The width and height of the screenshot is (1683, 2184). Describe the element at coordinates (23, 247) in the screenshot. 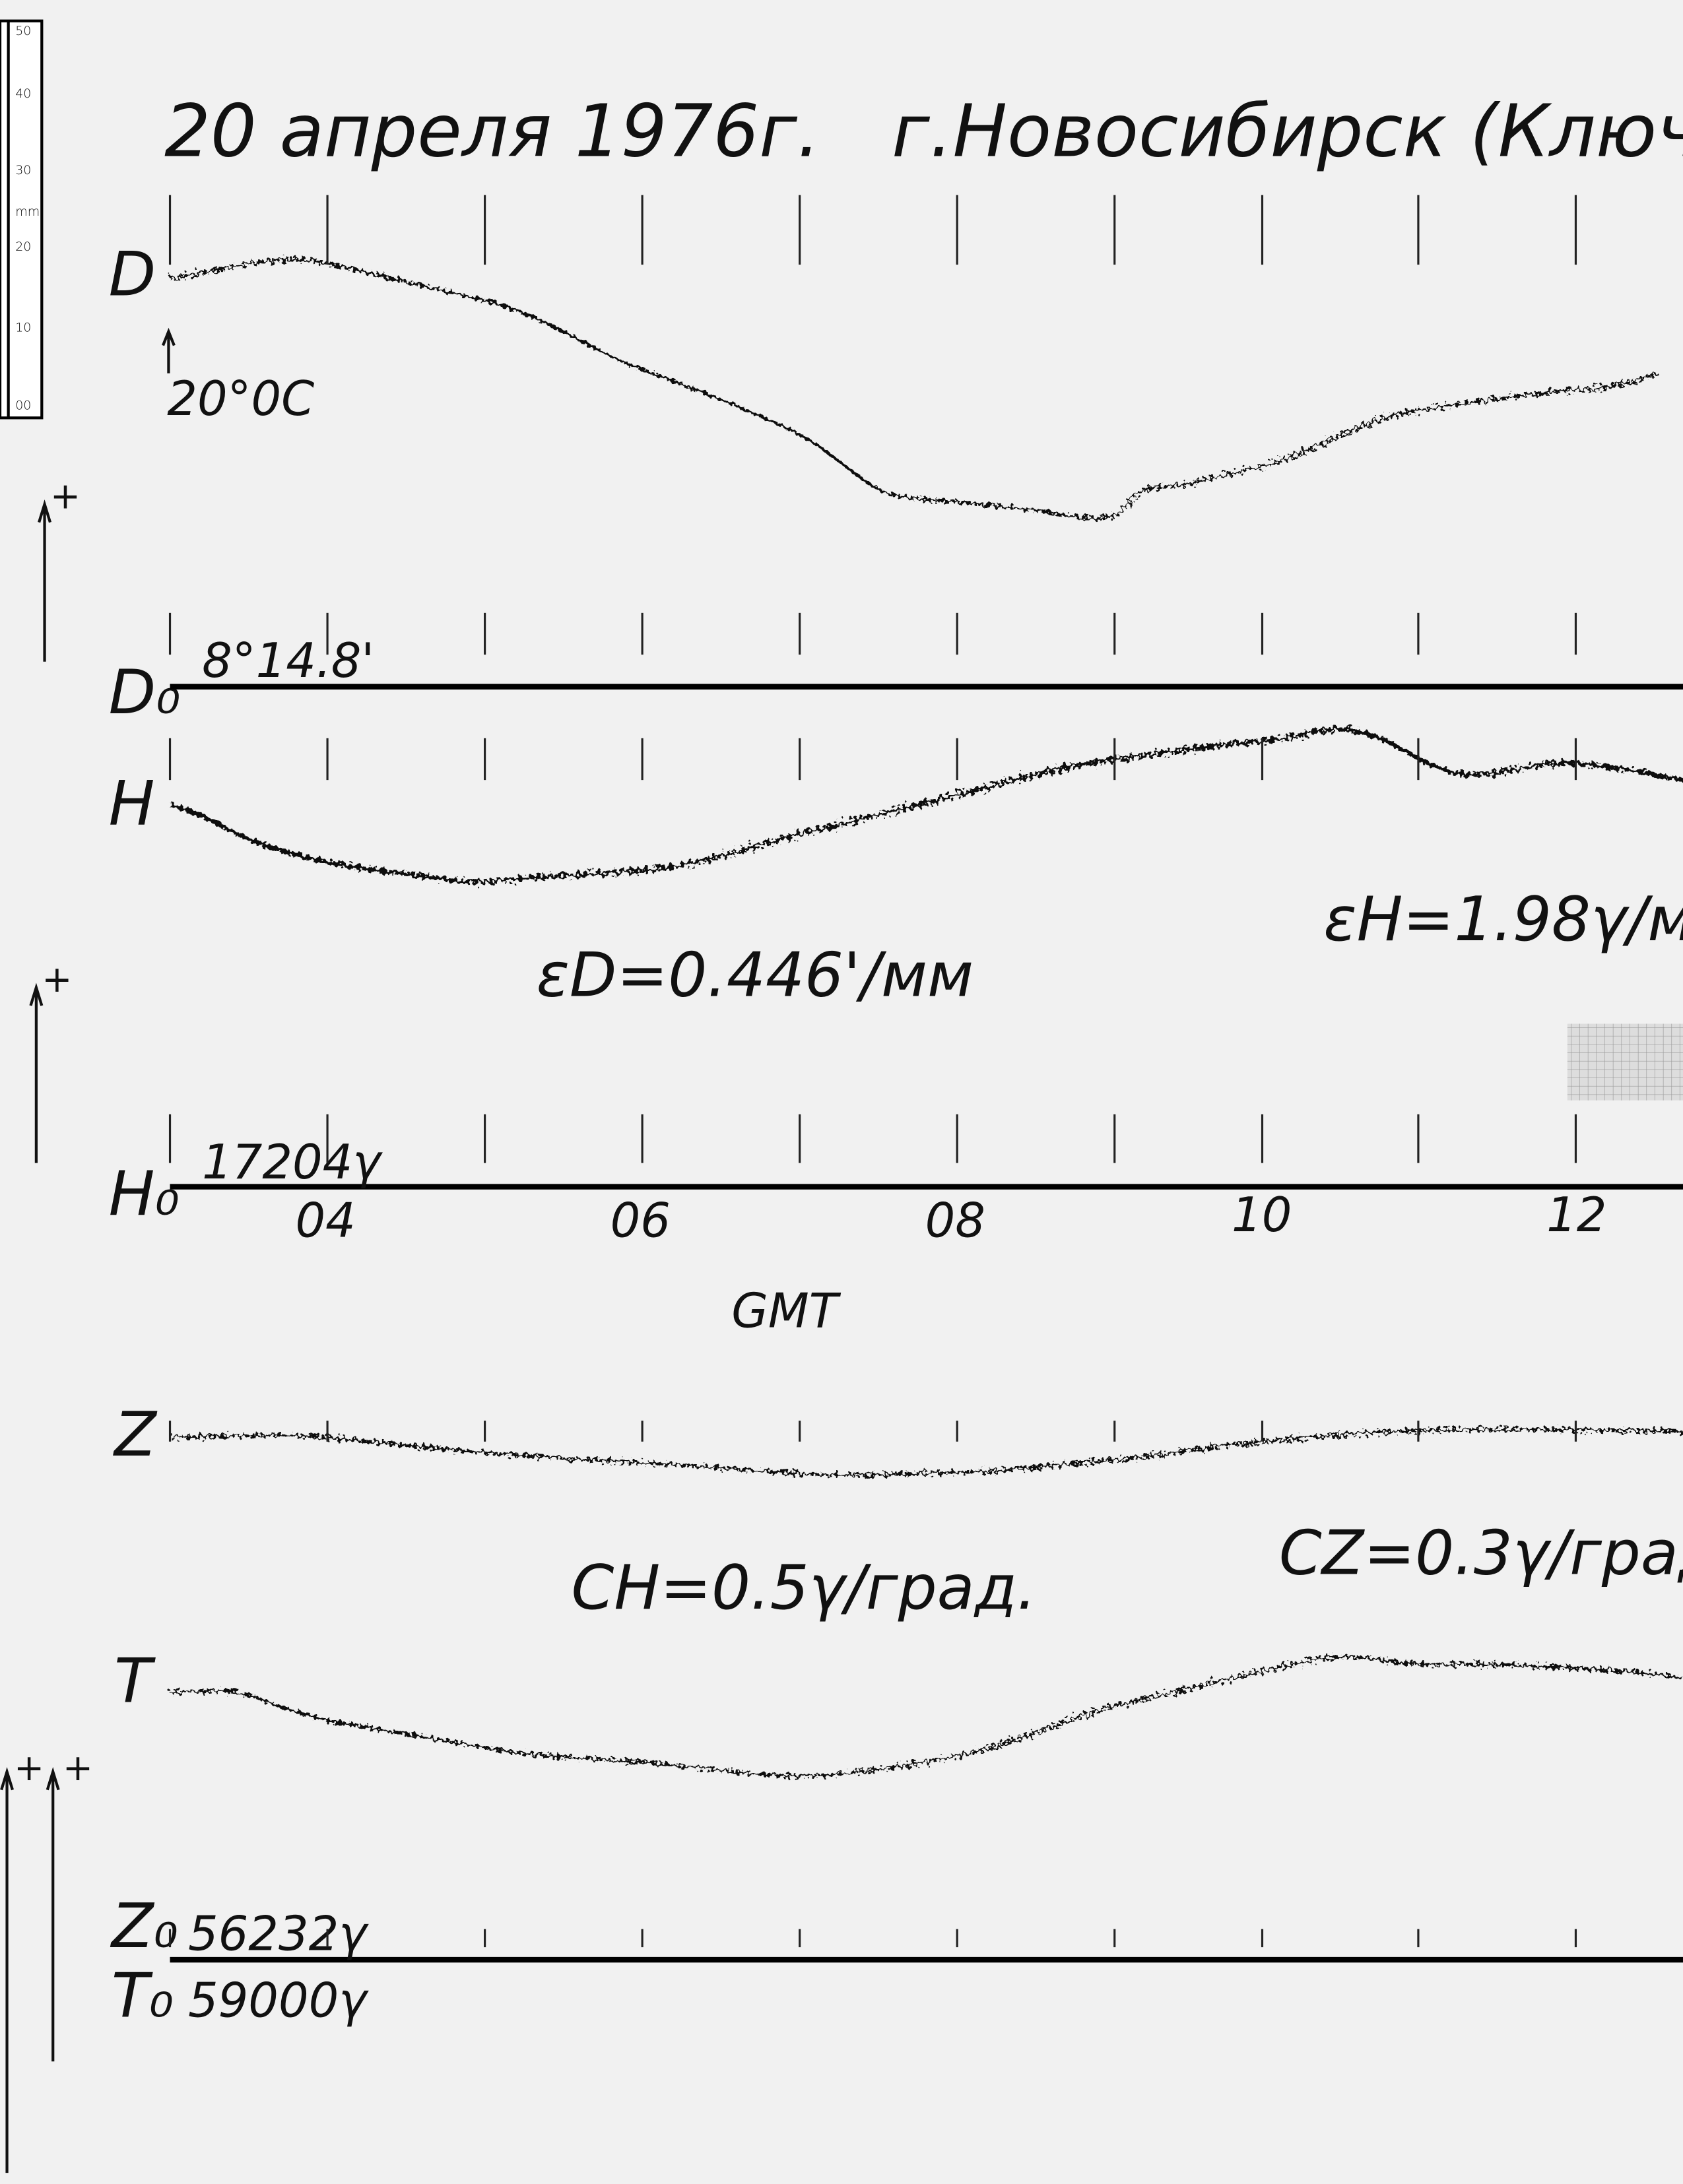

I see `ruler-label: 20` at that location.